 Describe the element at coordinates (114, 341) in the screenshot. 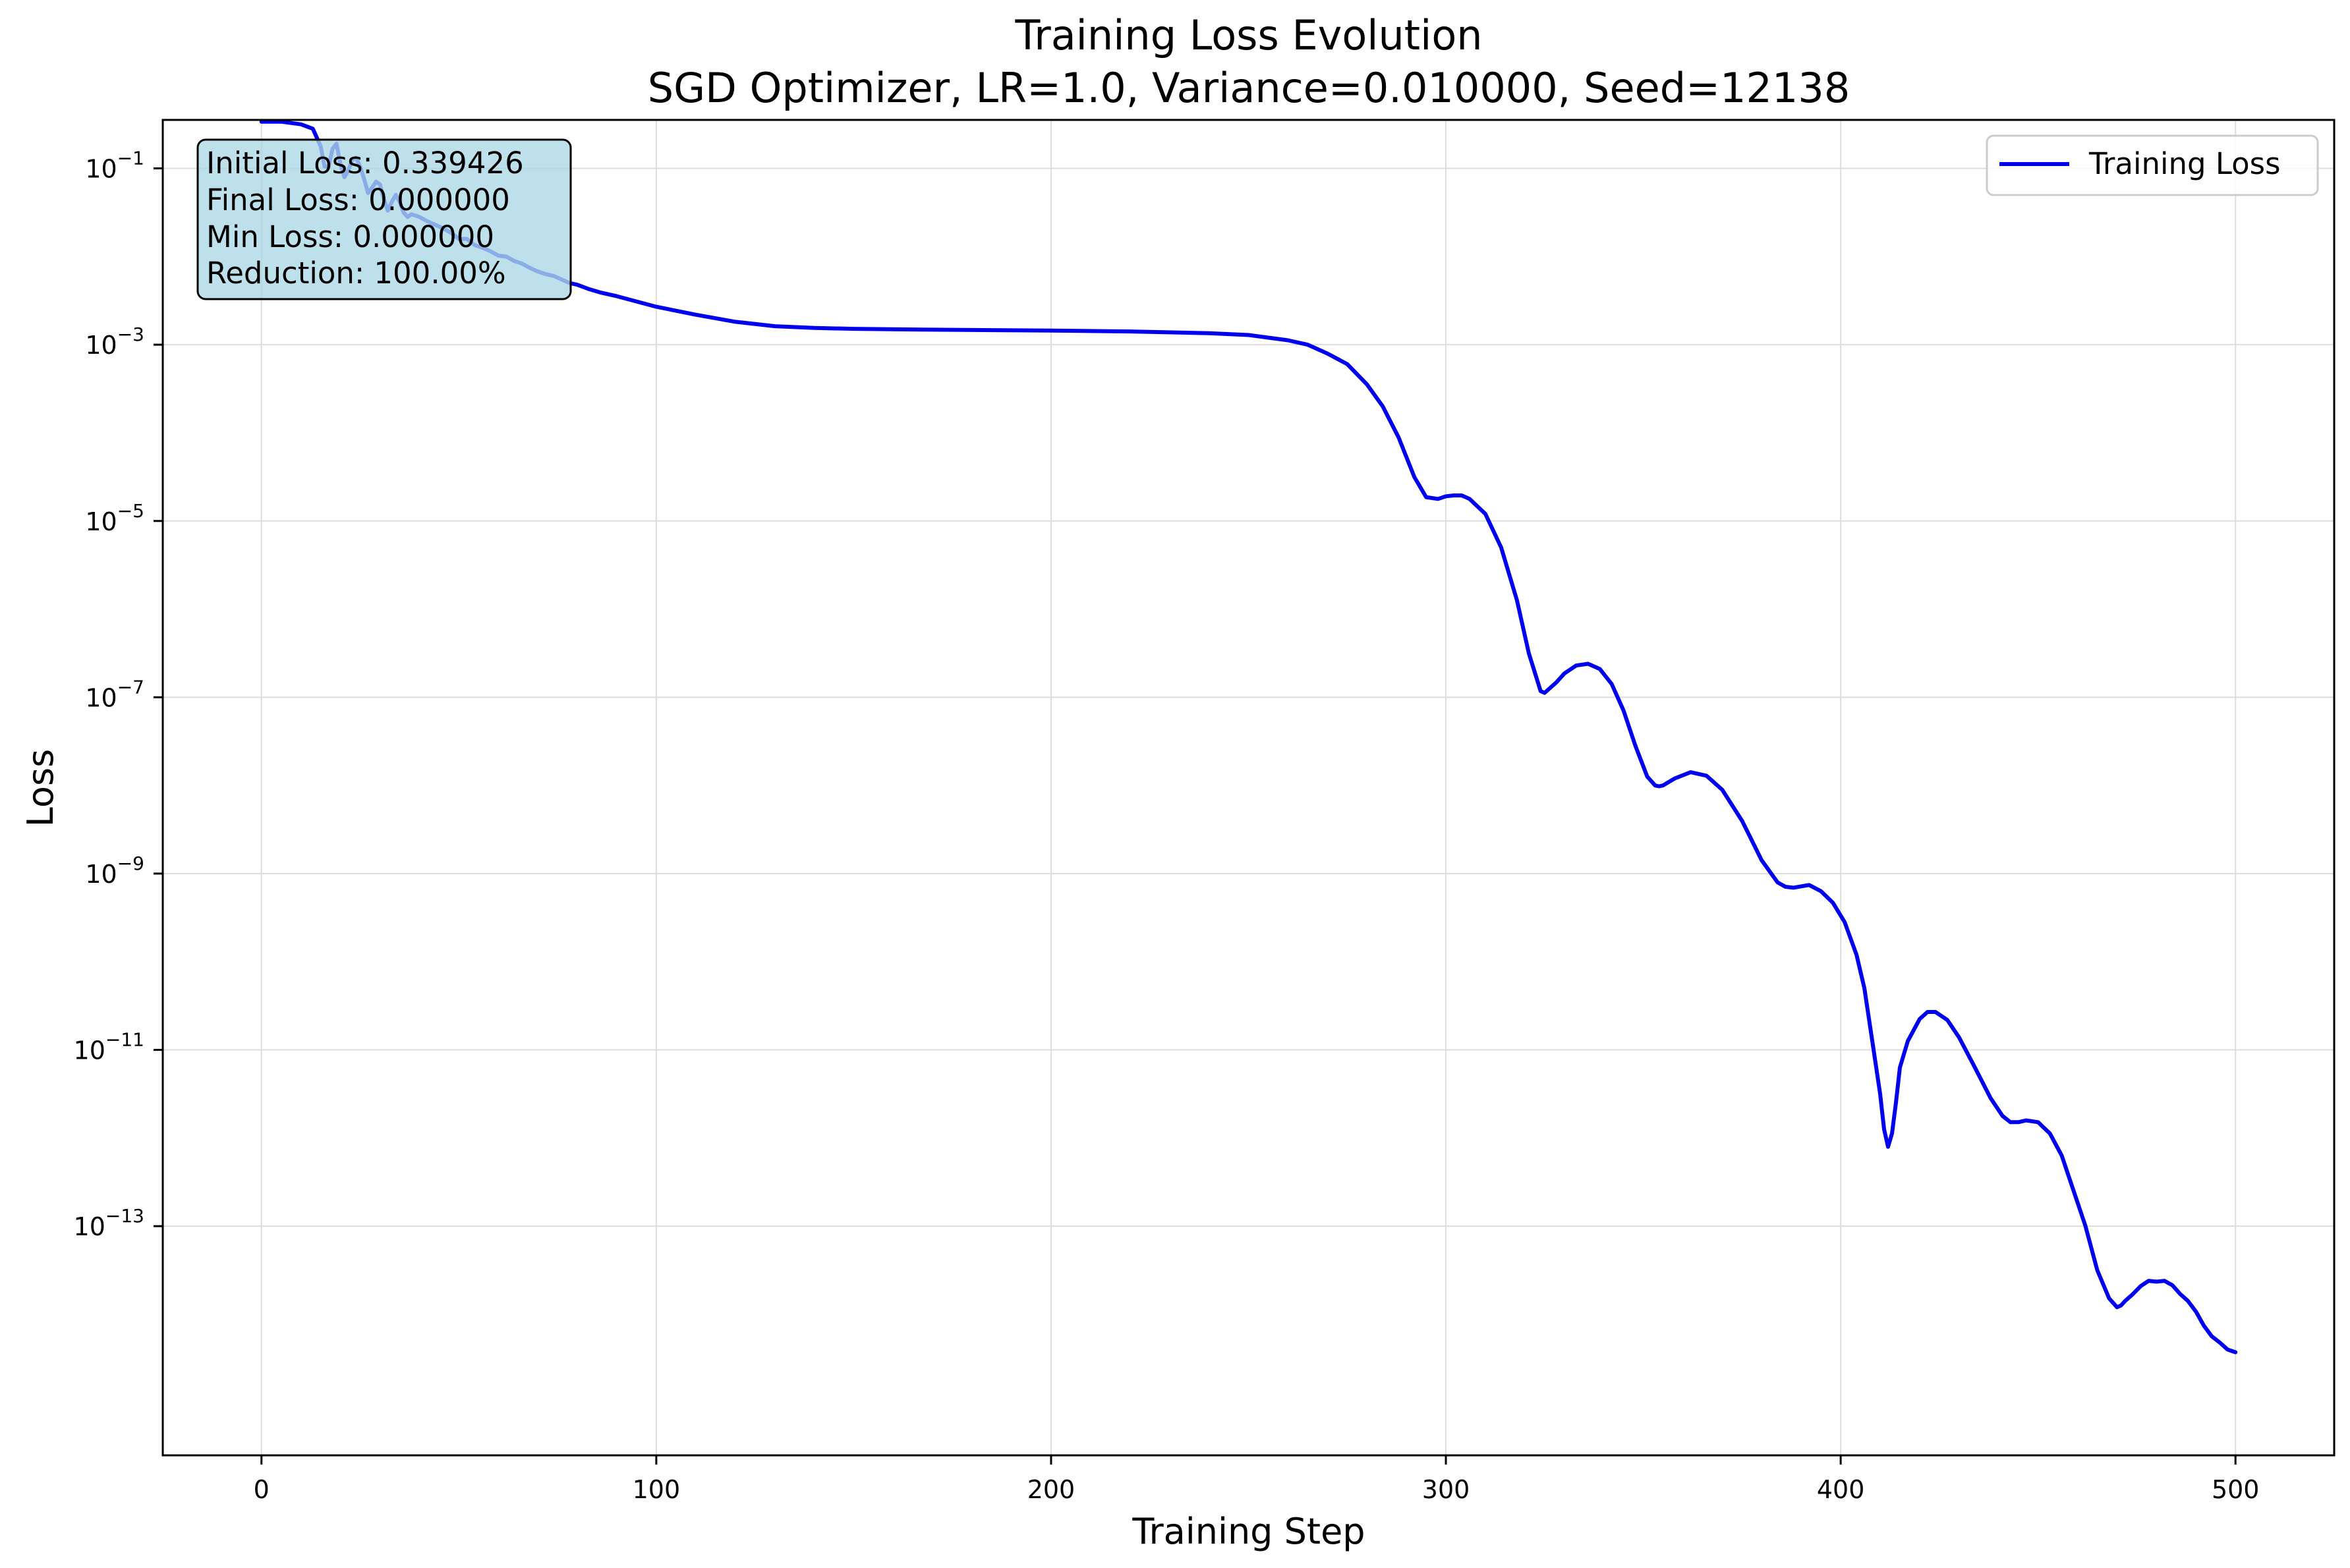

I see `y-tick-label: 10⁻³` at that location.